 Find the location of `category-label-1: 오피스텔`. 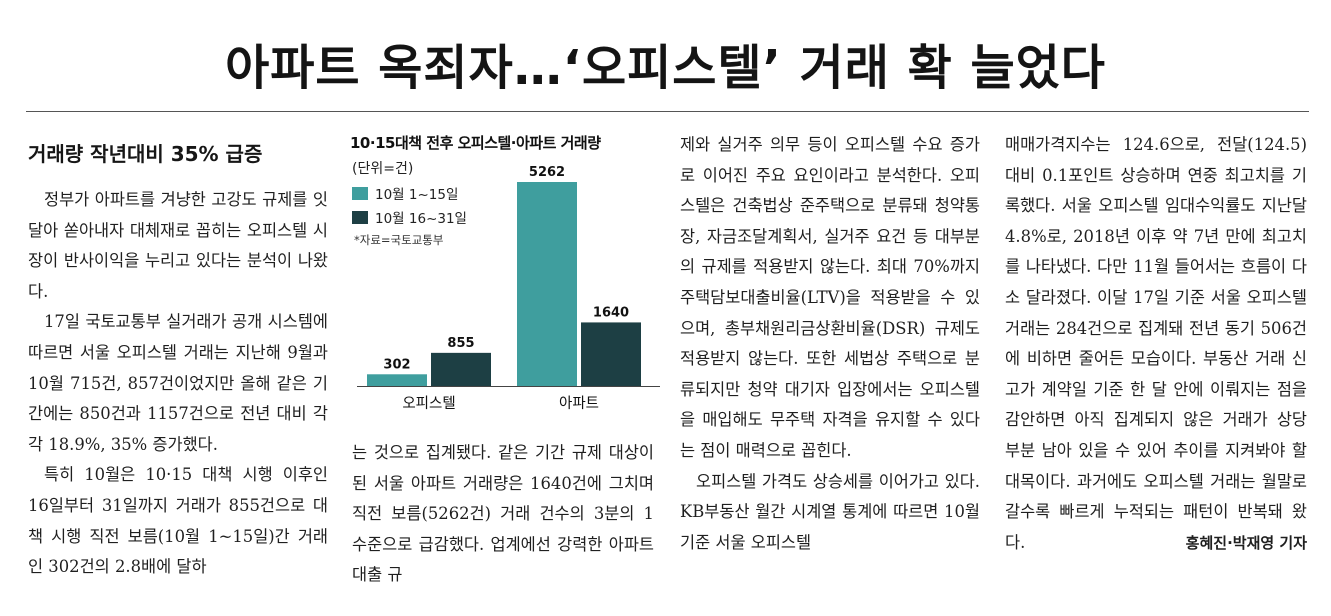

category-label-1: 오피스텔 is located at coordinates (428, 403).